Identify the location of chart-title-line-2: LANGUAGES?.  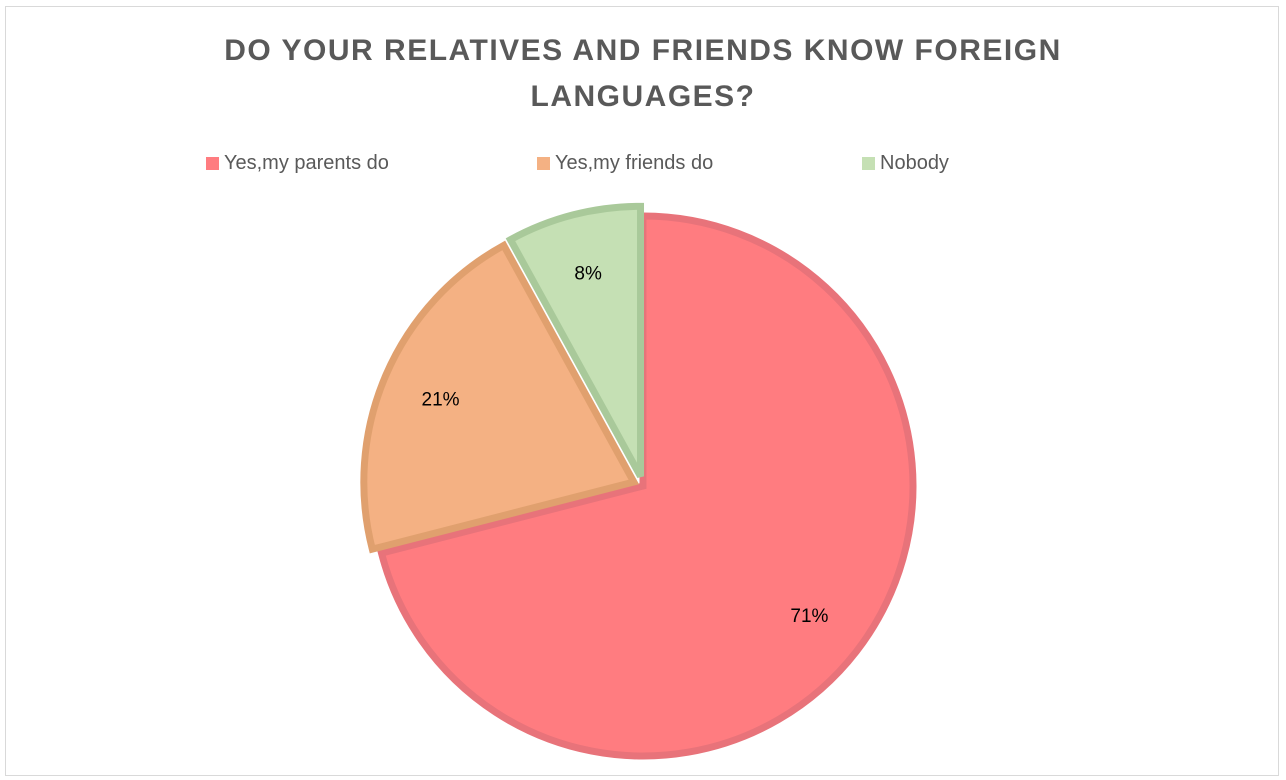
(643, 96).